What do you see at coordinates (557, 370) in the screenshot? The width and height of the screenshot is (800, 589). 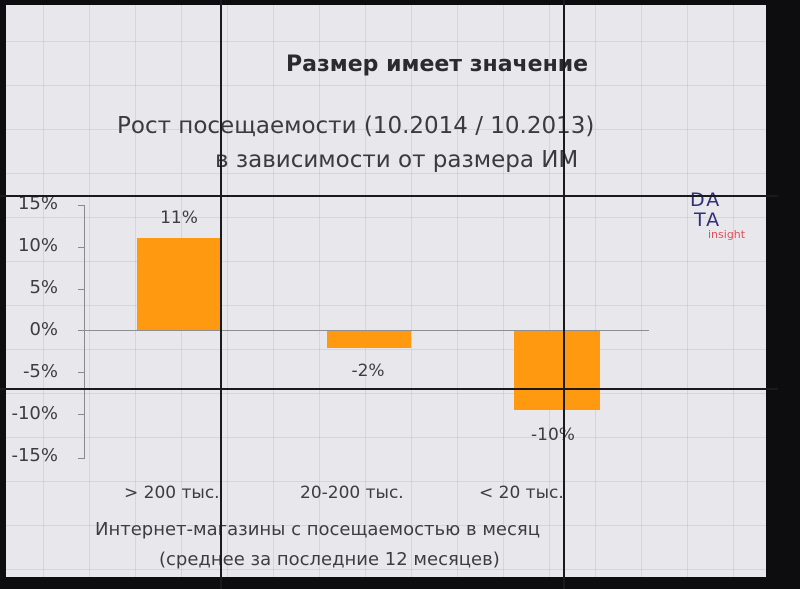 I see `bar-under-20k` at bounding box center [557, 370].